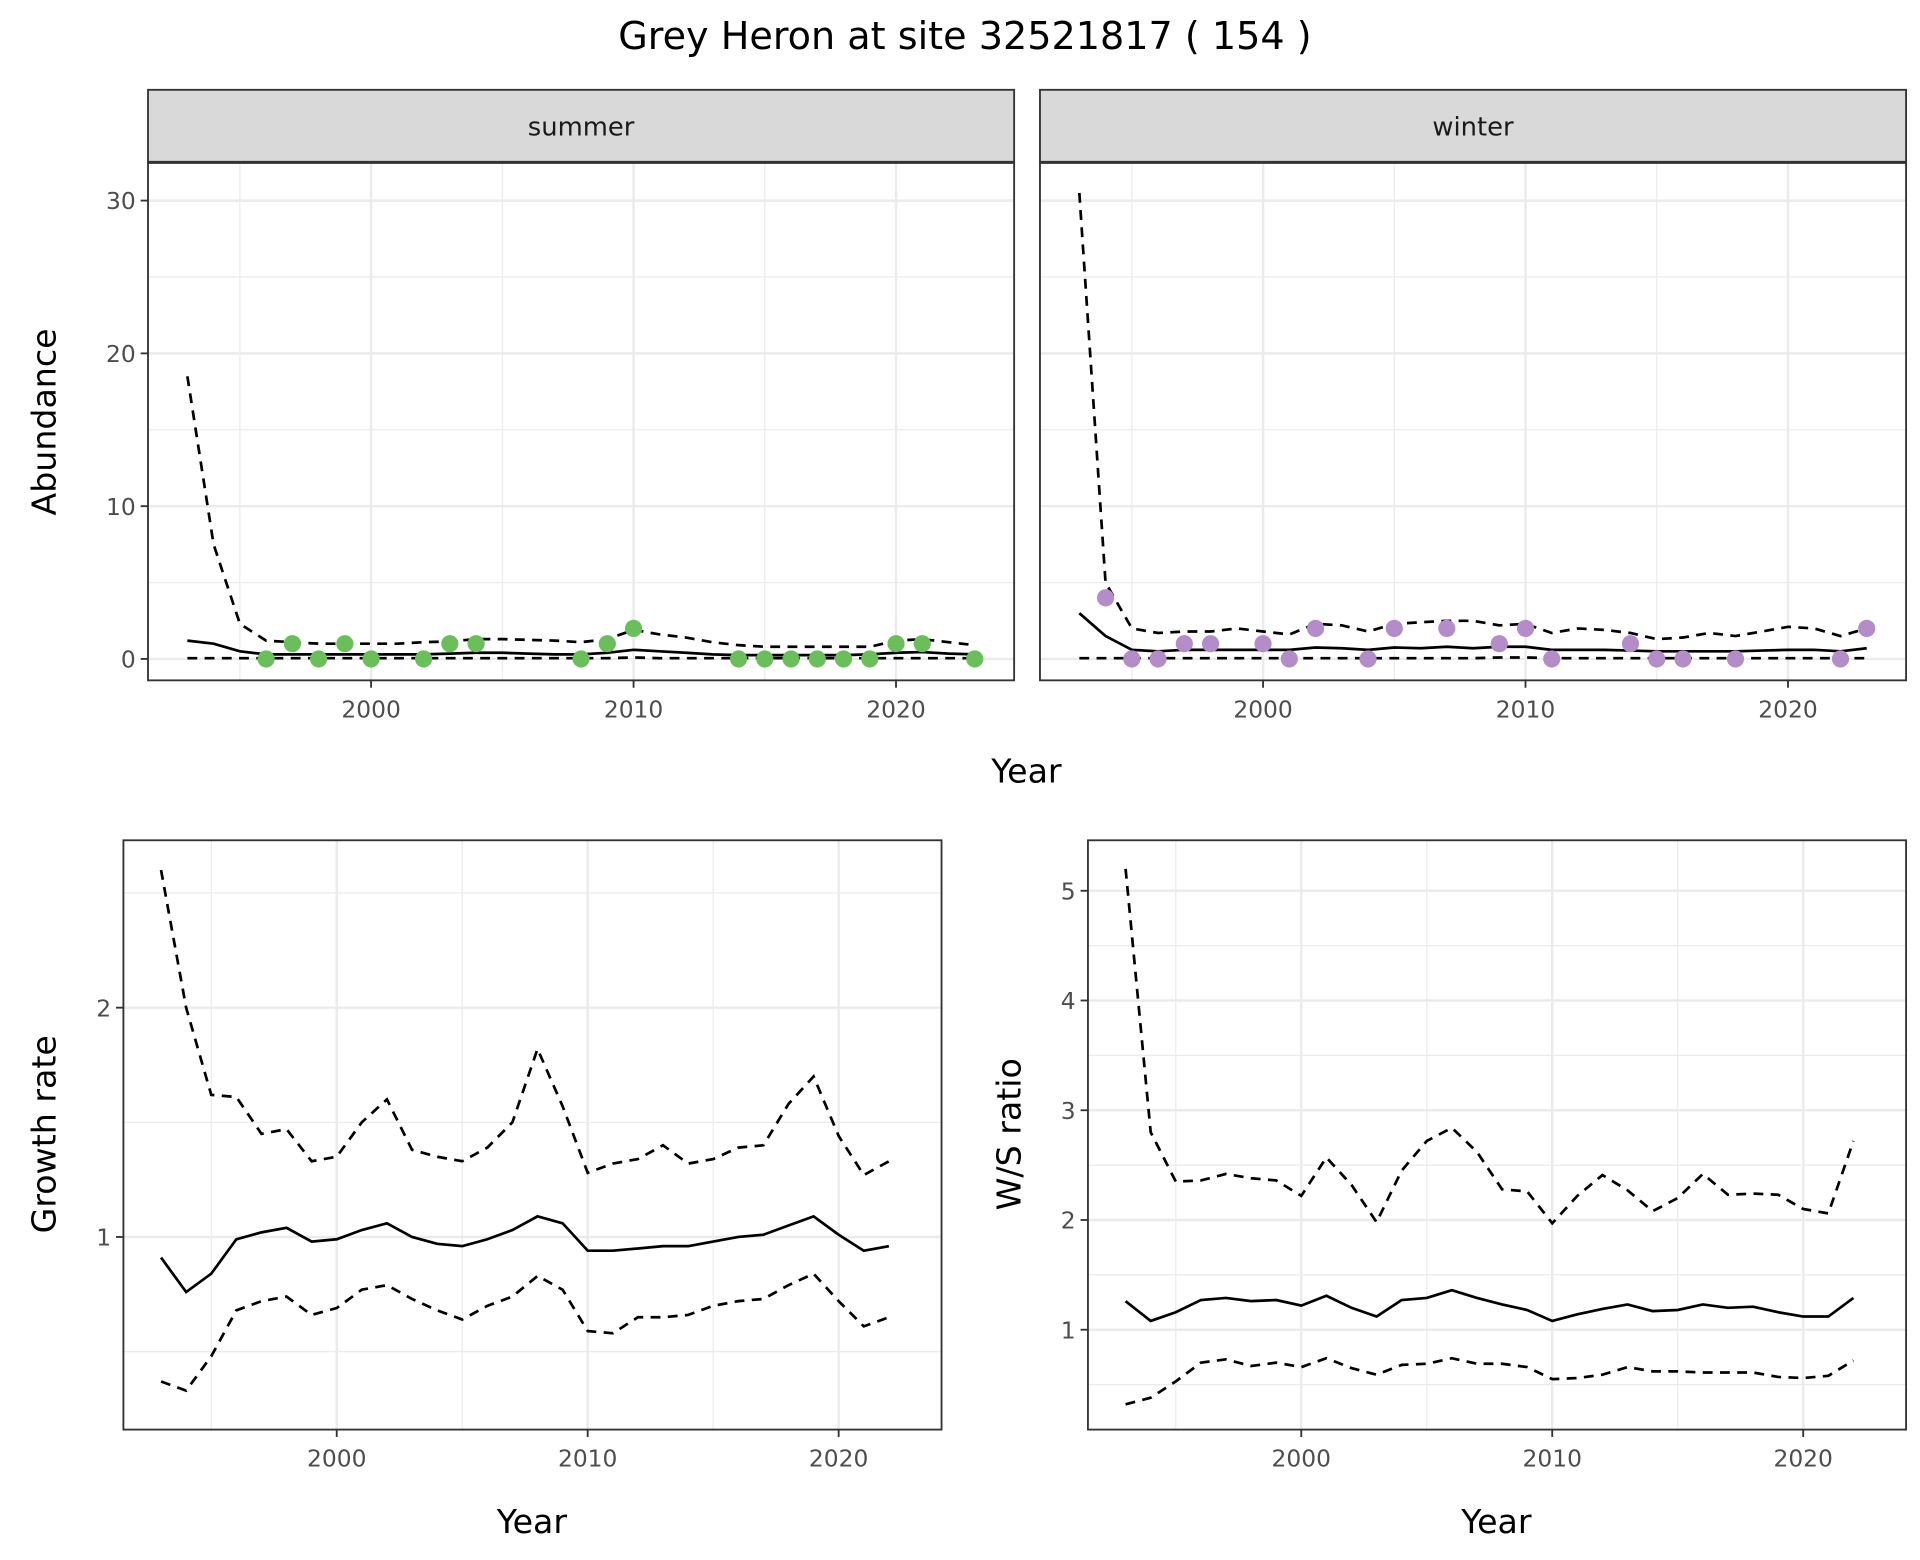  I want to click on y-tick-label: 10, so click(121, 507).